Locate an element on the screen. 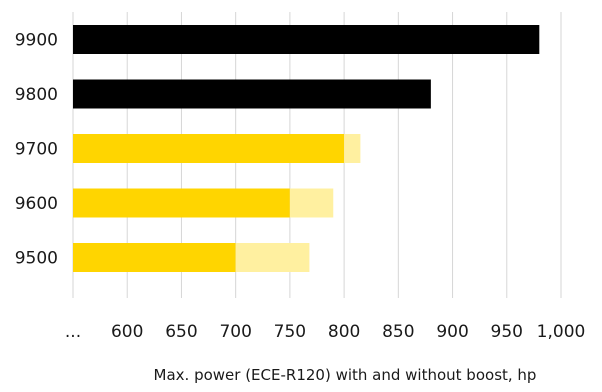 This screenshot has height=392, width=602. x-tick-label: 900 is located at coordinates (452, 332).